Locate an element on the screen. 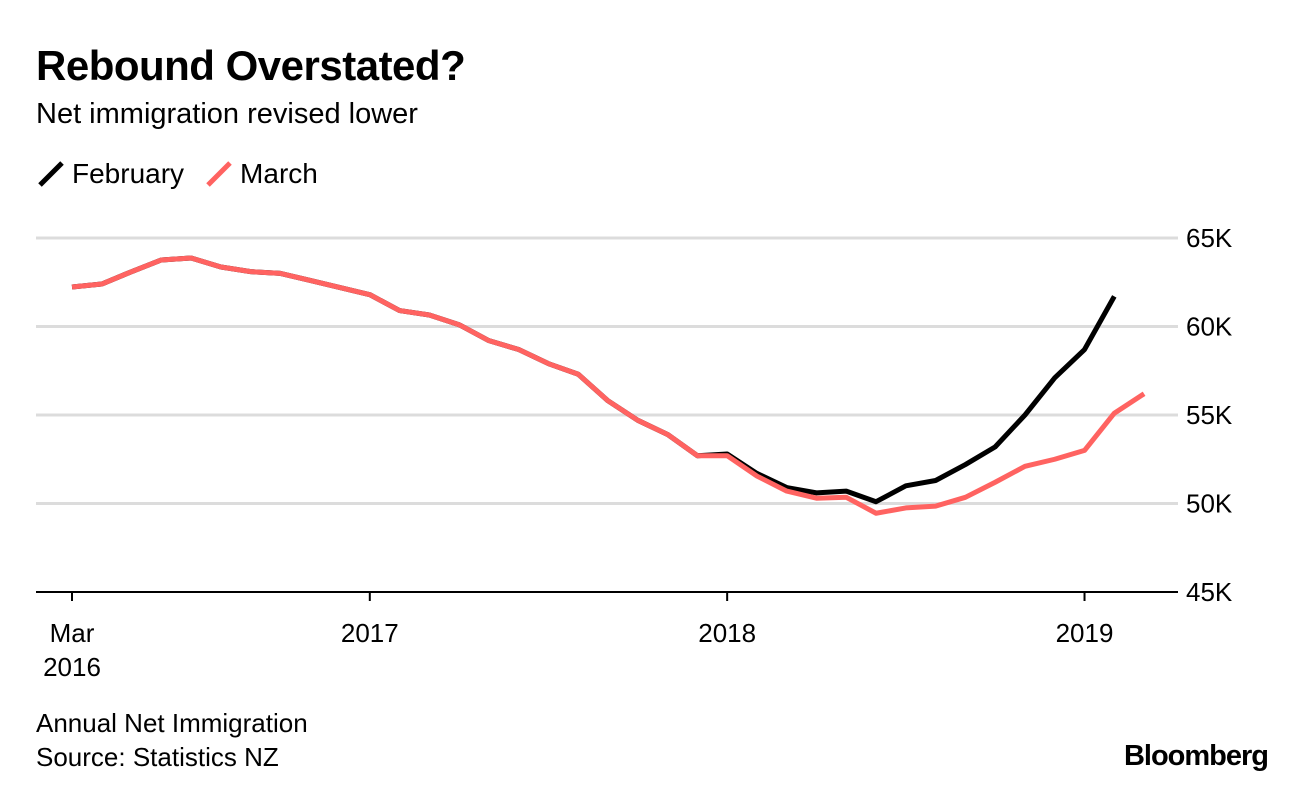 Image resolution: width=1296 pixels, height=788 pixels. legend-item-march: March is located at coordinates (261, 174).